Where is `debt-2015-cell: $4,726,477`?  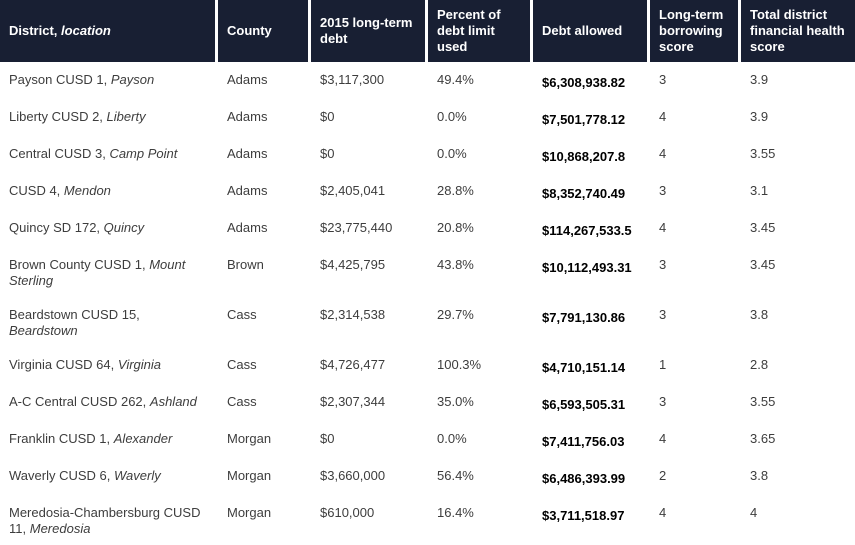 debt-2015-cell: $4,726,477 is located at coordinates (369, 365).